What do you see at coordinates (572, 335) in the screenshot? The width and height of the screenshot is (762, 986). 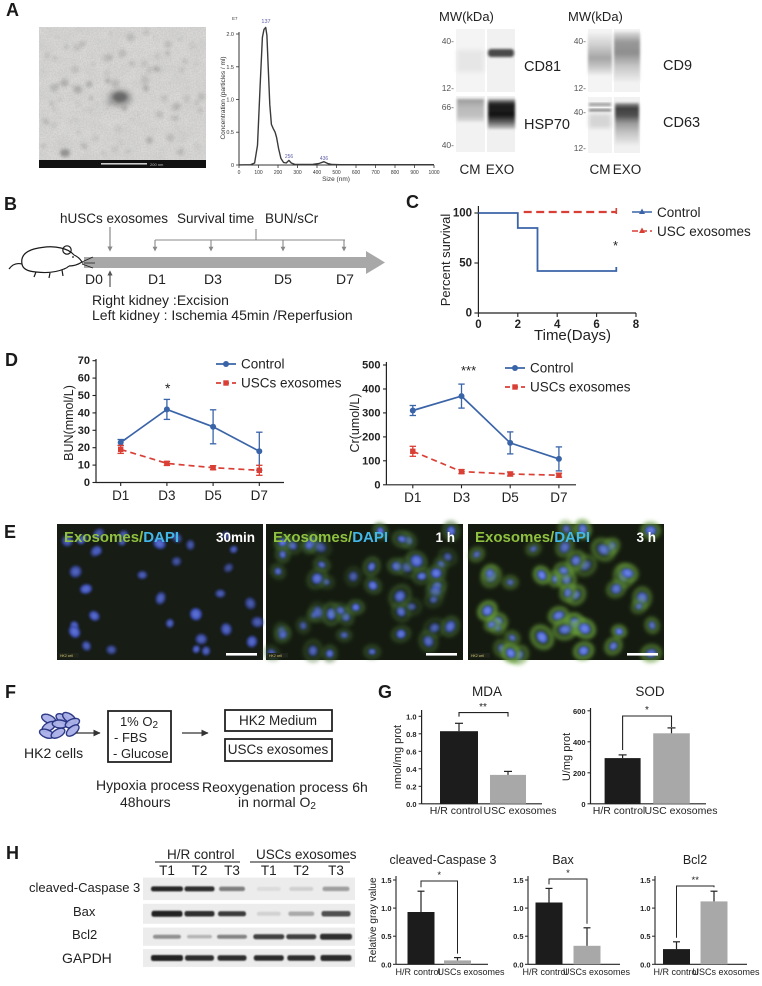 I see `svg-text: Time(Days)` at bounding box center [572, 335].